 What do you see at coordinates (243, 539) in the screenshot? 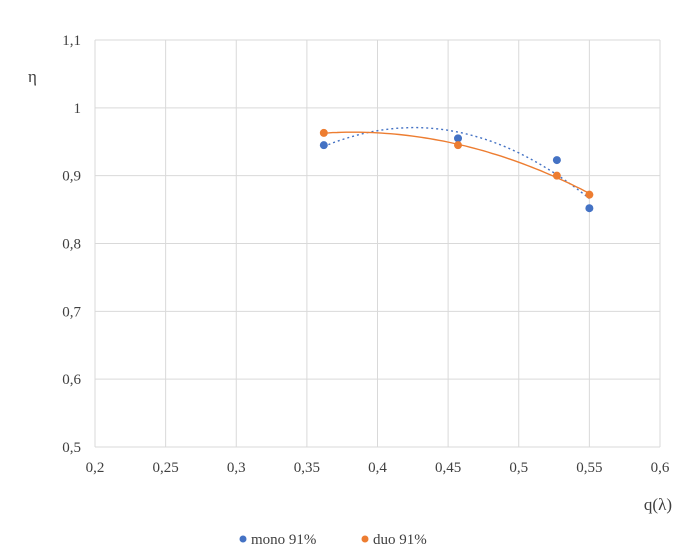
I see `legend-marker-mono` at bounding box center [243, 539].